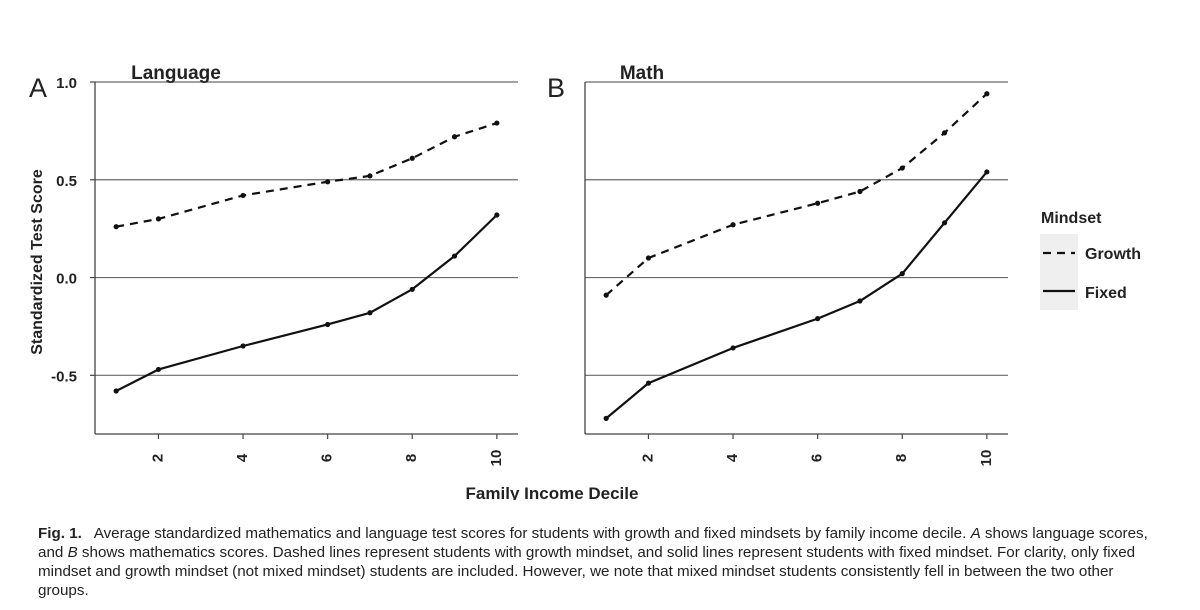 The image size is (1200, 610). Describe the element at coordinates (975, 533) in the screenshot. I see `caption-italic-a: A` at that location.